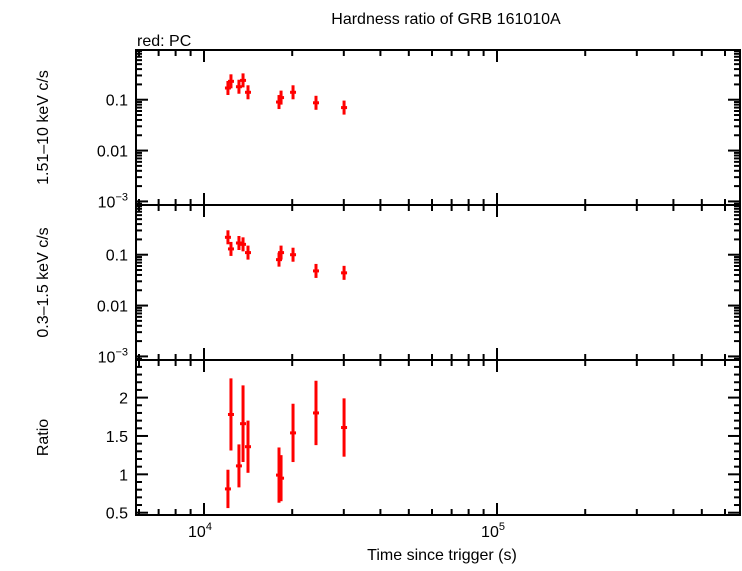 This screenshot has height=571, width=742. Describe the element at coordinates (446, 19) in the screenshot. I see `chart-title: Hardness ratio of GRB 161010A` at that location.